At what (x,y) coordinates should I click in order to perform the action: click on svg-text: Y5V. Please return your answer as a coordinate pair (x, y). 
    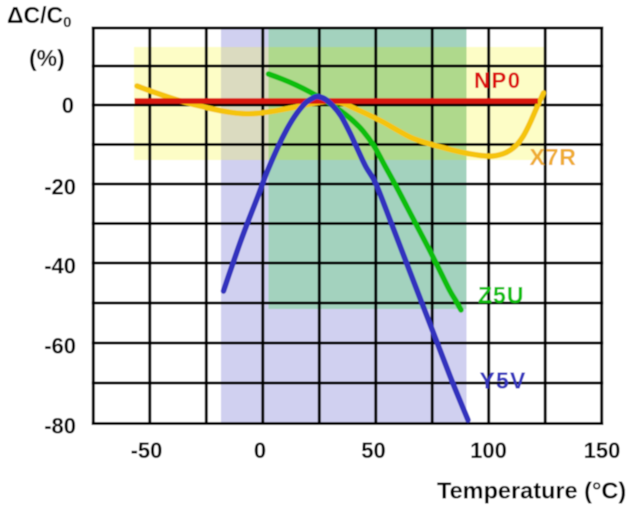
    Looking at the image, I should click on (503, 381).